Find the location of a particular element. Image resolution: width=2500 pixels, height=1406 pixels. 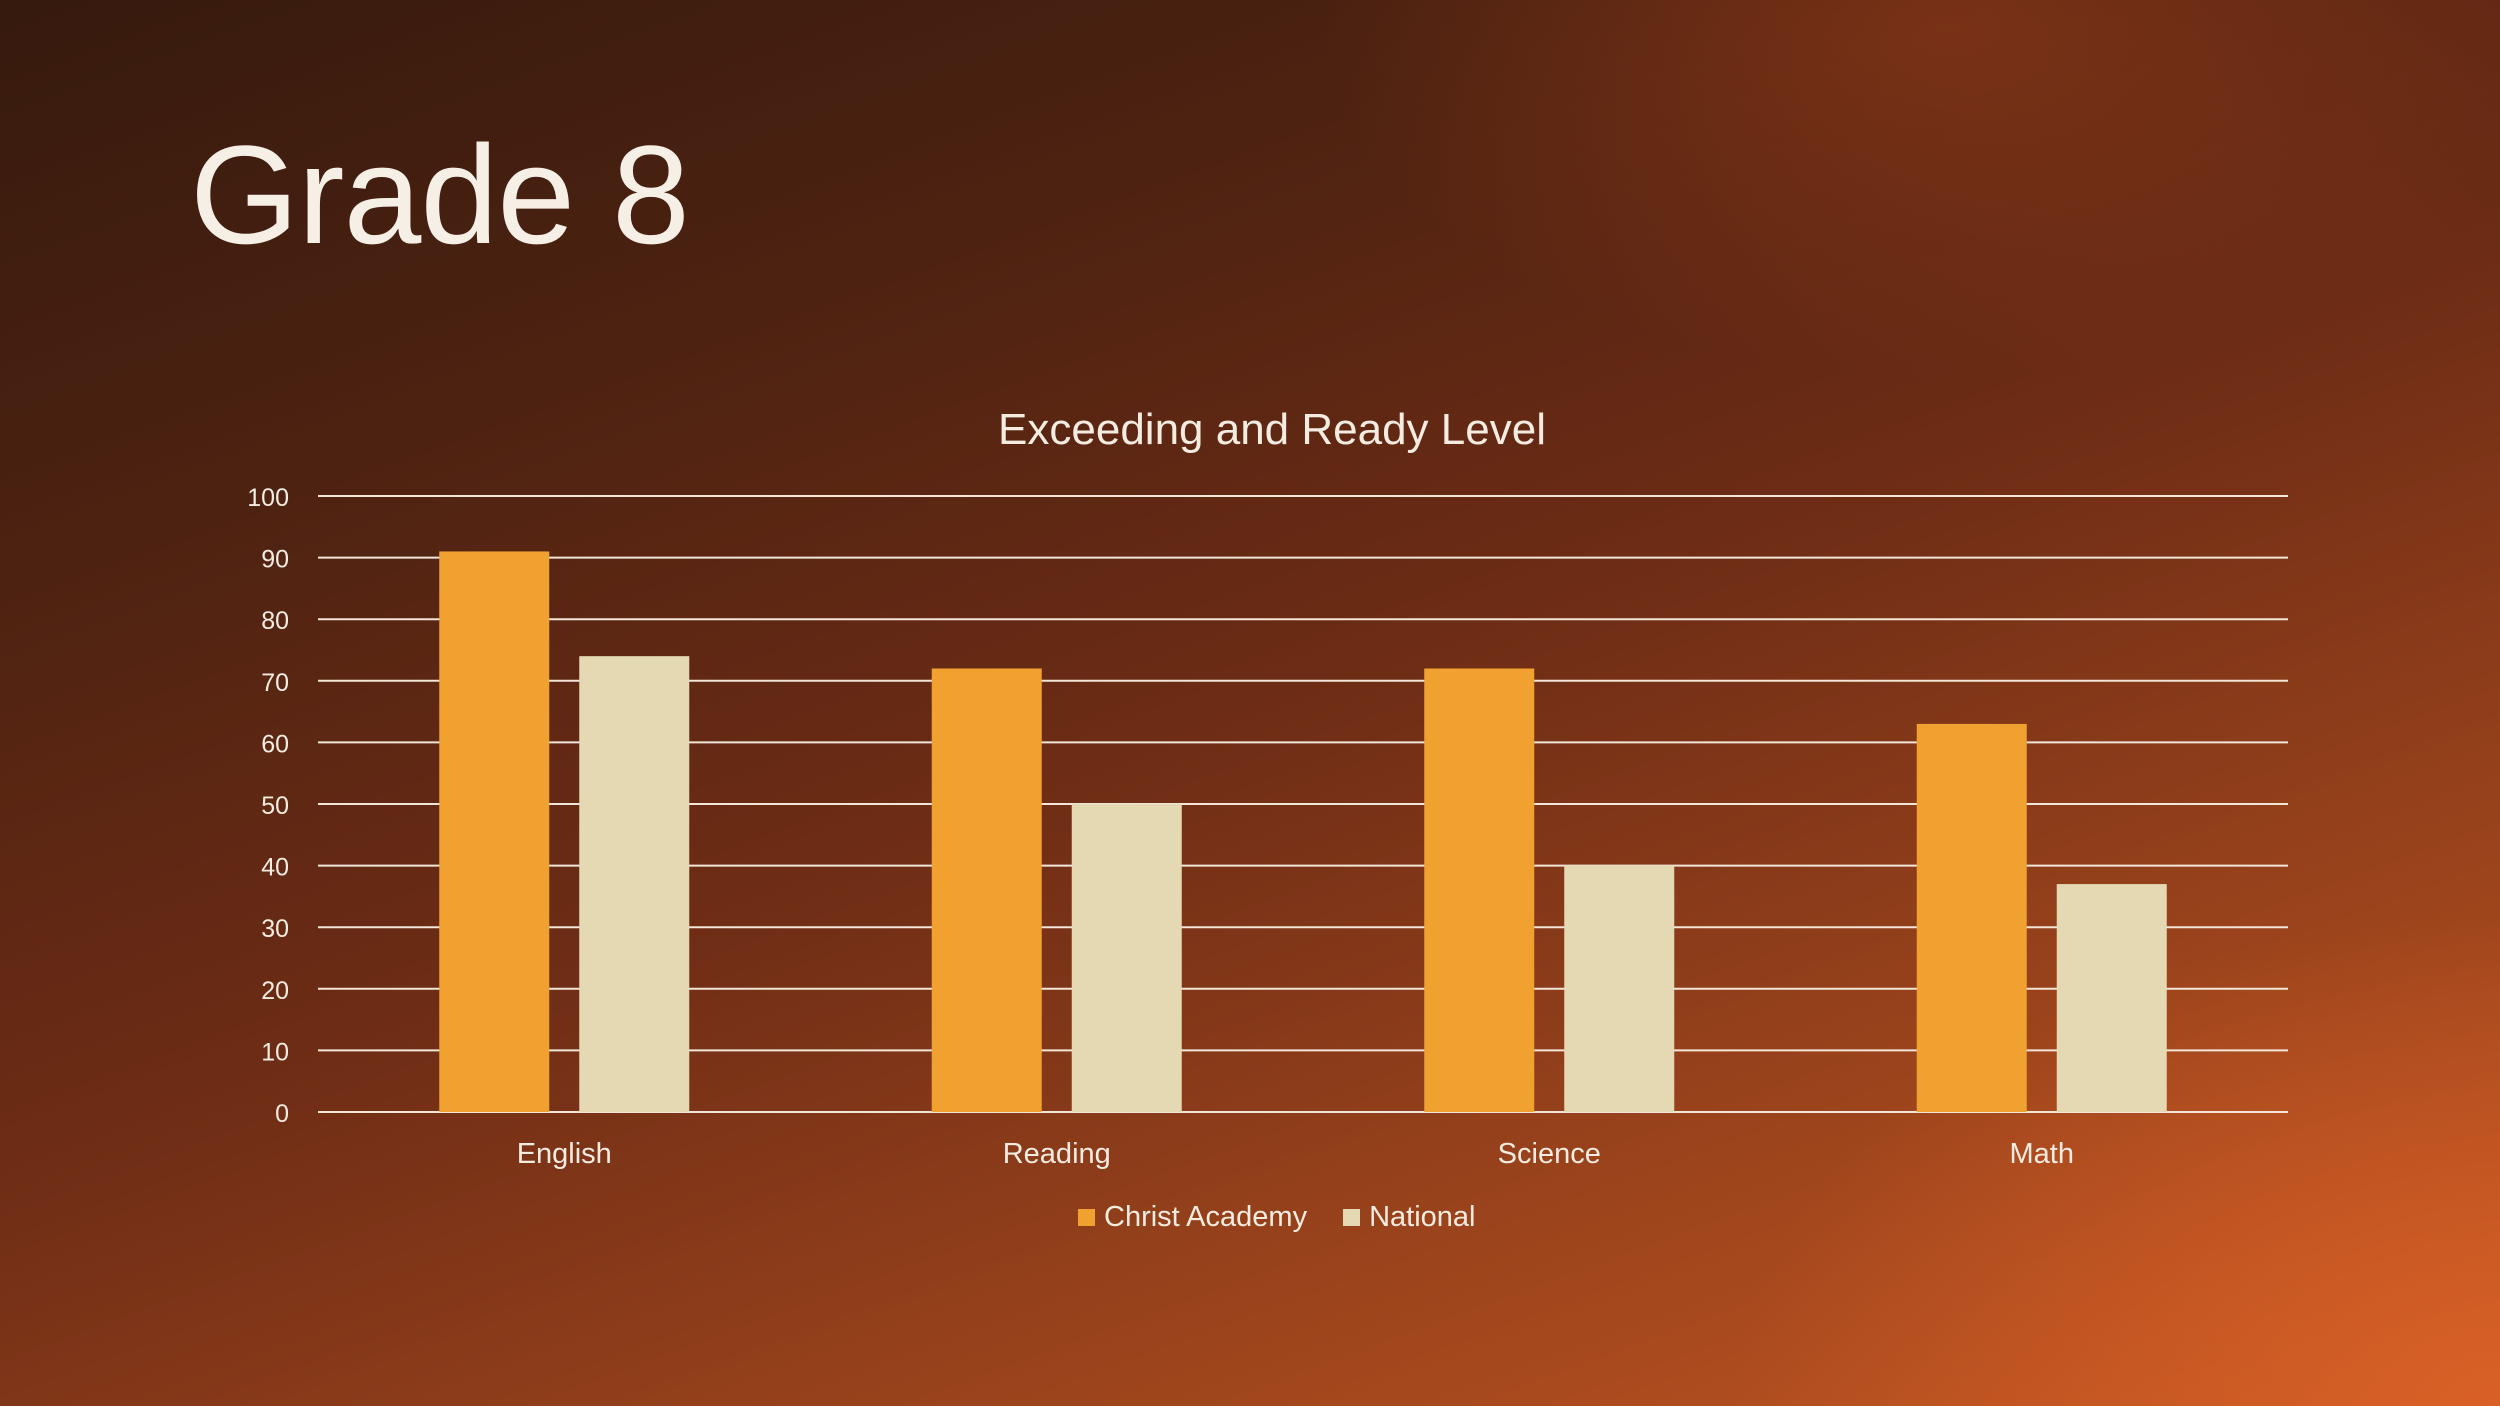

y-tick-label: 30 is located at coordinates (275, 929).